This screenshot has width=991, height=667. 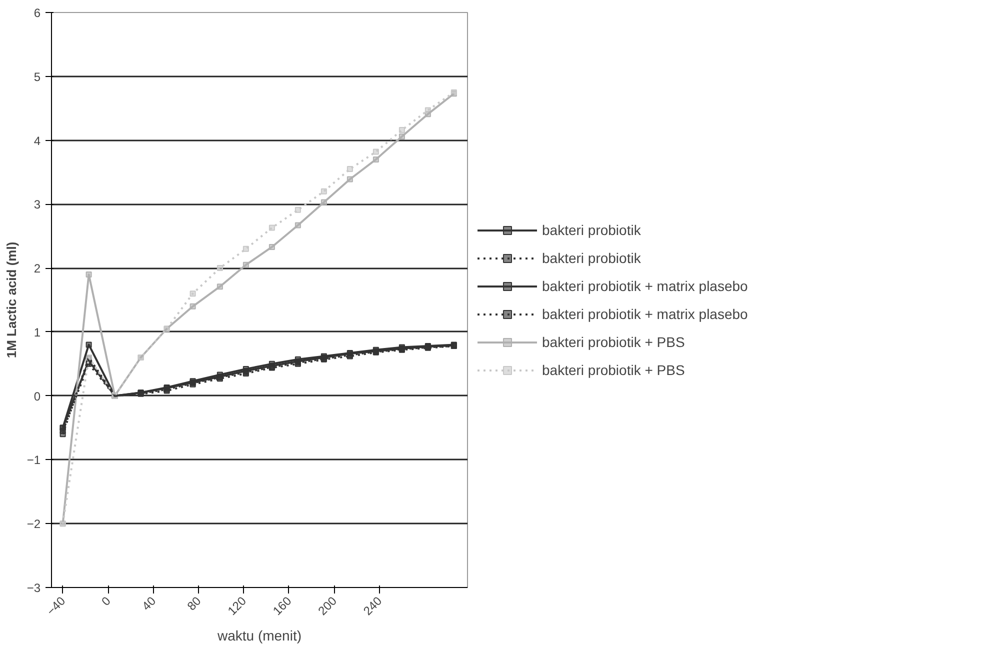 I want to click on y-tick-label: −2, so click(x=33, y=524).